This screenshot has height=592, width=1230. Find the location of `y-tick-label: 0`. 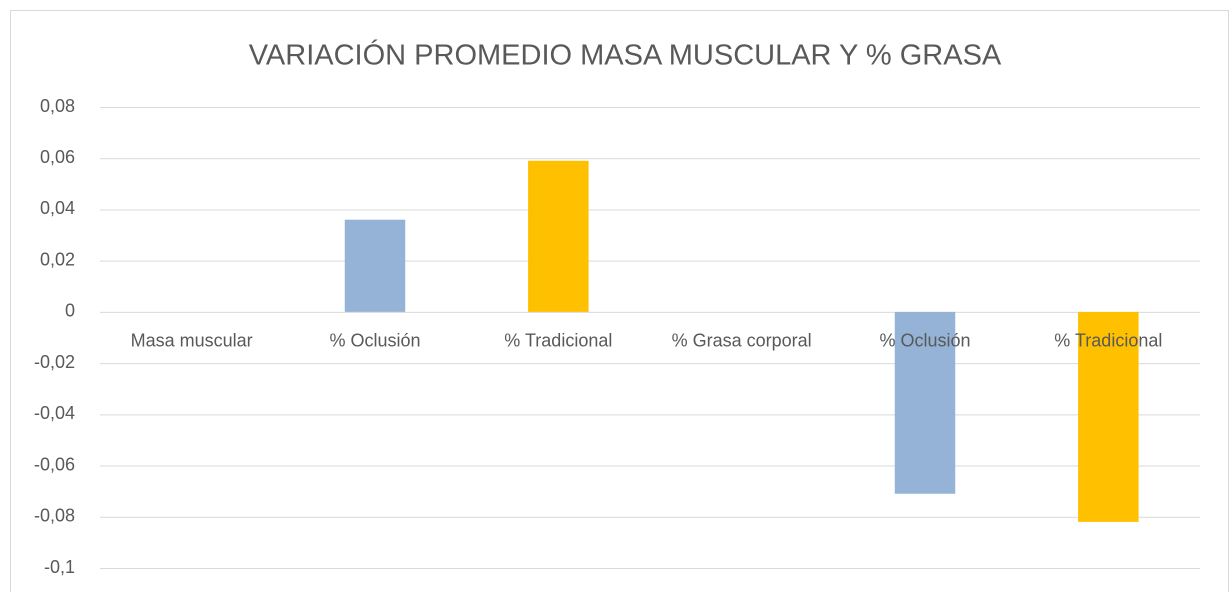

y-tick-label: 0 is located at coordinates (70, 311).